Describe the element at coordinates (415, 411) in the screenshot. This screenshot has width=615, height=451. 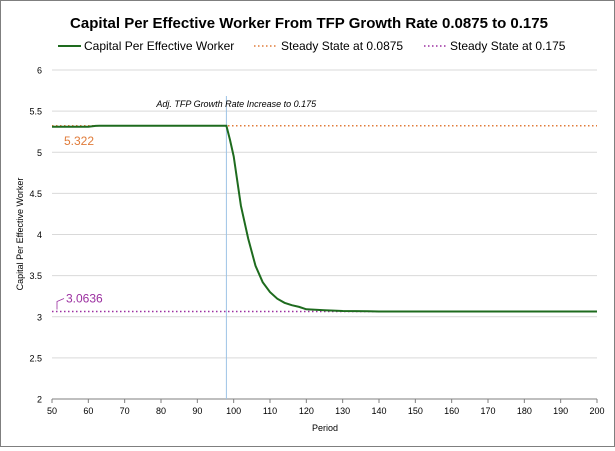
I see `x-tick-label-150: 150` at that location.